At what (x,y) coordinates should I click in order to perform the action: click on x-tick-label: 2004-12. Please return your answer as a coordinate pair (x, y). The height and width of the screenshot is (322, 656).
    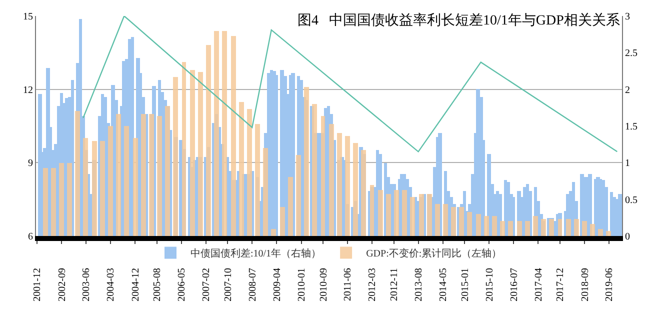
    Looking at the image, I should click on (136, 285).